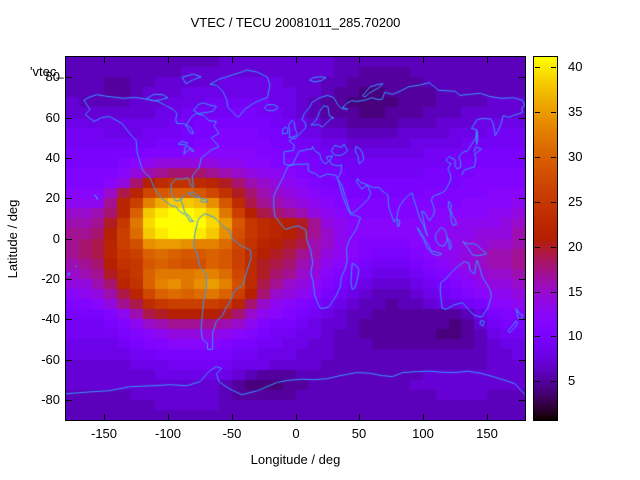 The height and width of the screenshot is (480, 640). I want to click on y-tick-label: 40, so click(52, 157).